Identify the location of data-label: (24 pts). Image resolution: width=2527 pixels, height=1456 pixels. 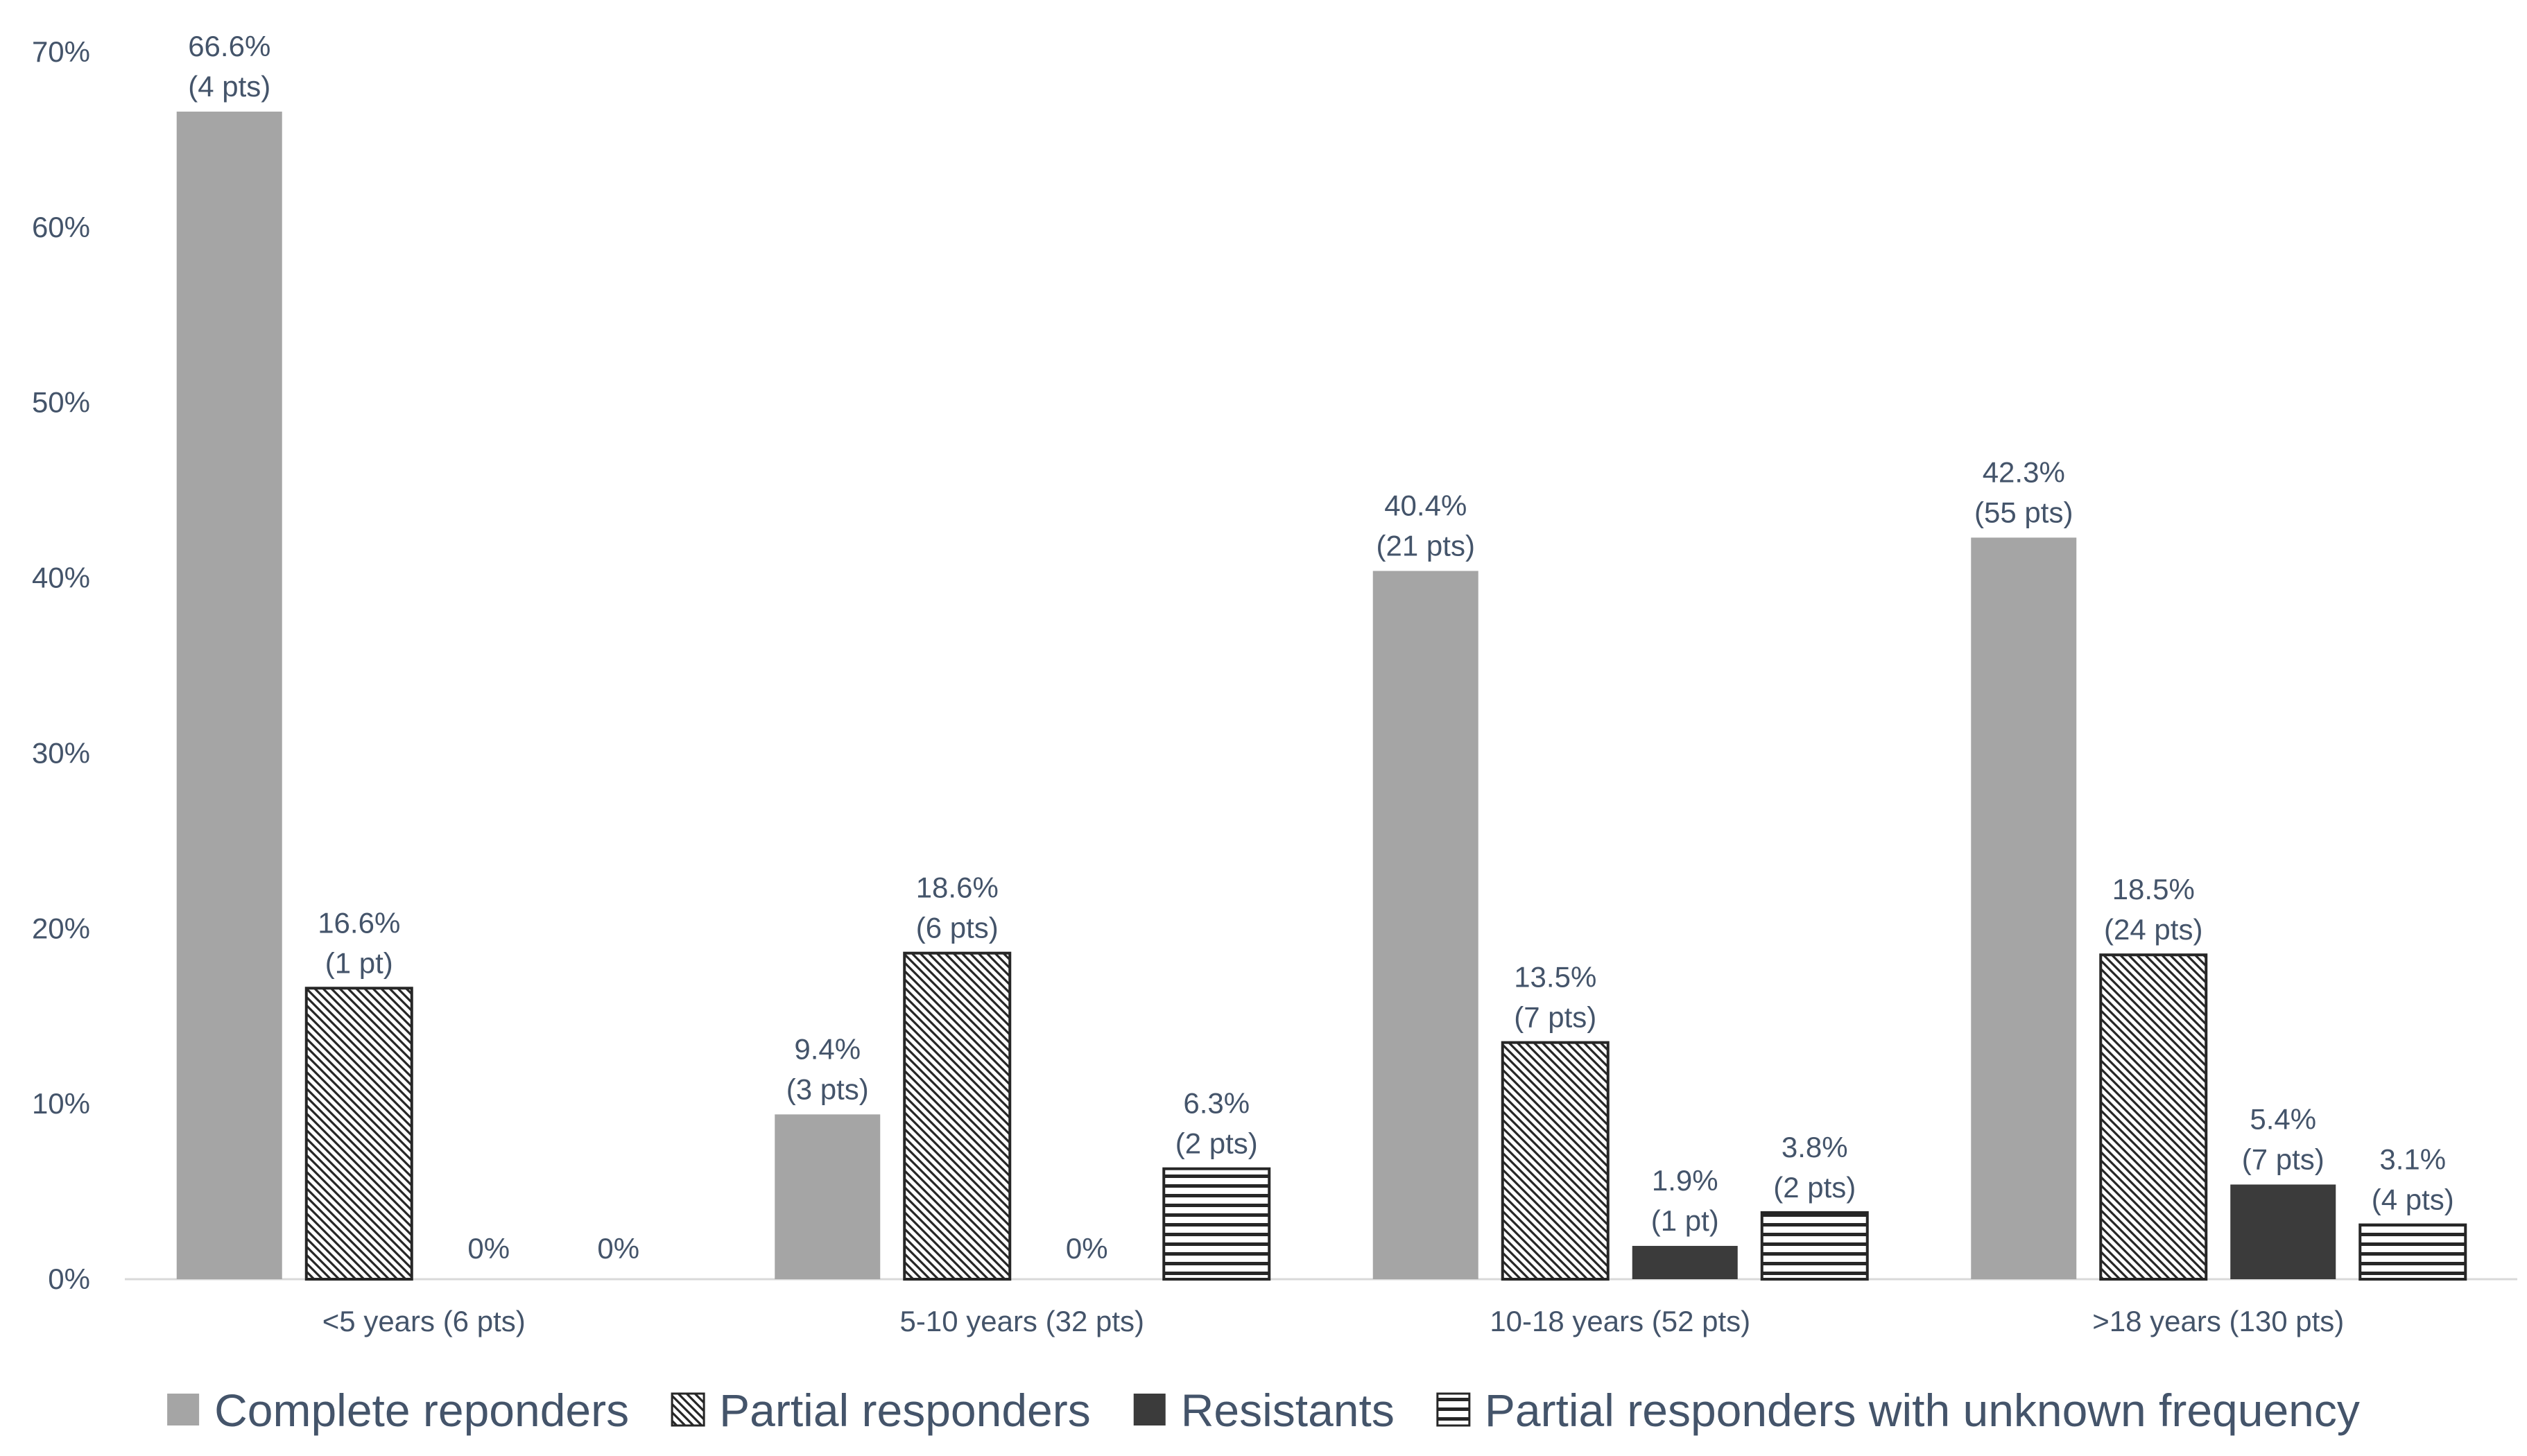
(2153, 929).